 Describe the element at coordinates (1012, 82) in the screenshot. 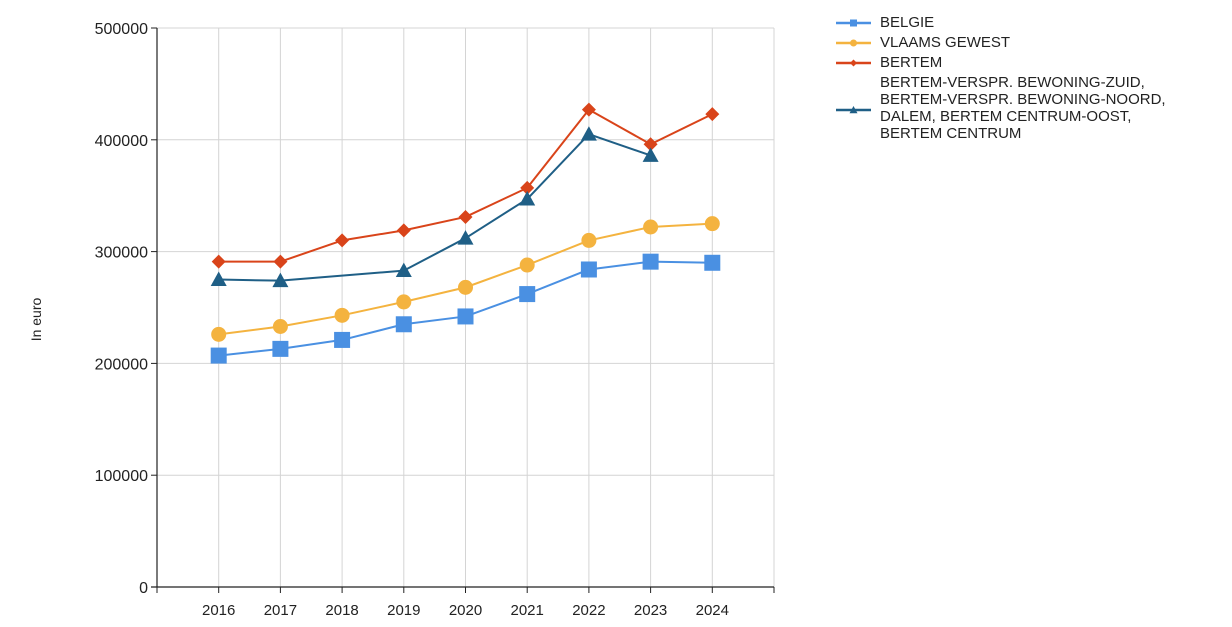

I see `legend-label: BERTEM-VERSPR. BEWONING-ZUID,` at that location.